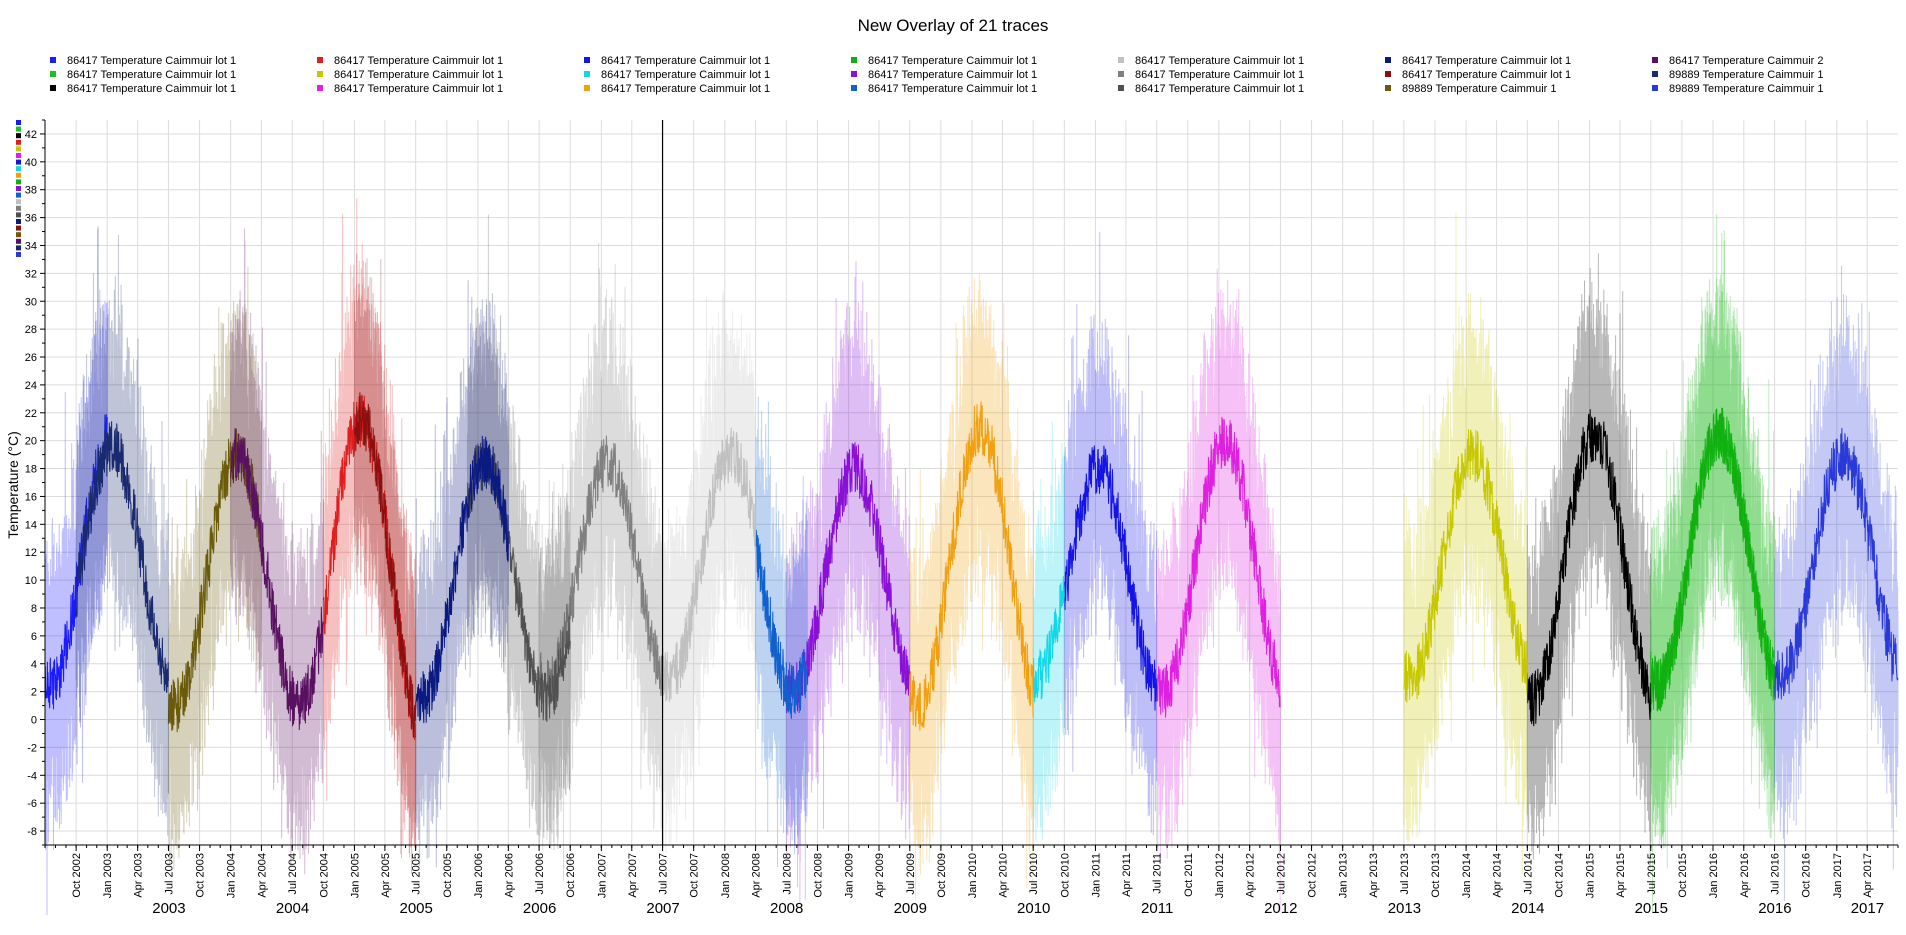  Describe the element at coordinates (293, 874) in the screenshot. I see `x-tick-label: Jul 2004` at that location.